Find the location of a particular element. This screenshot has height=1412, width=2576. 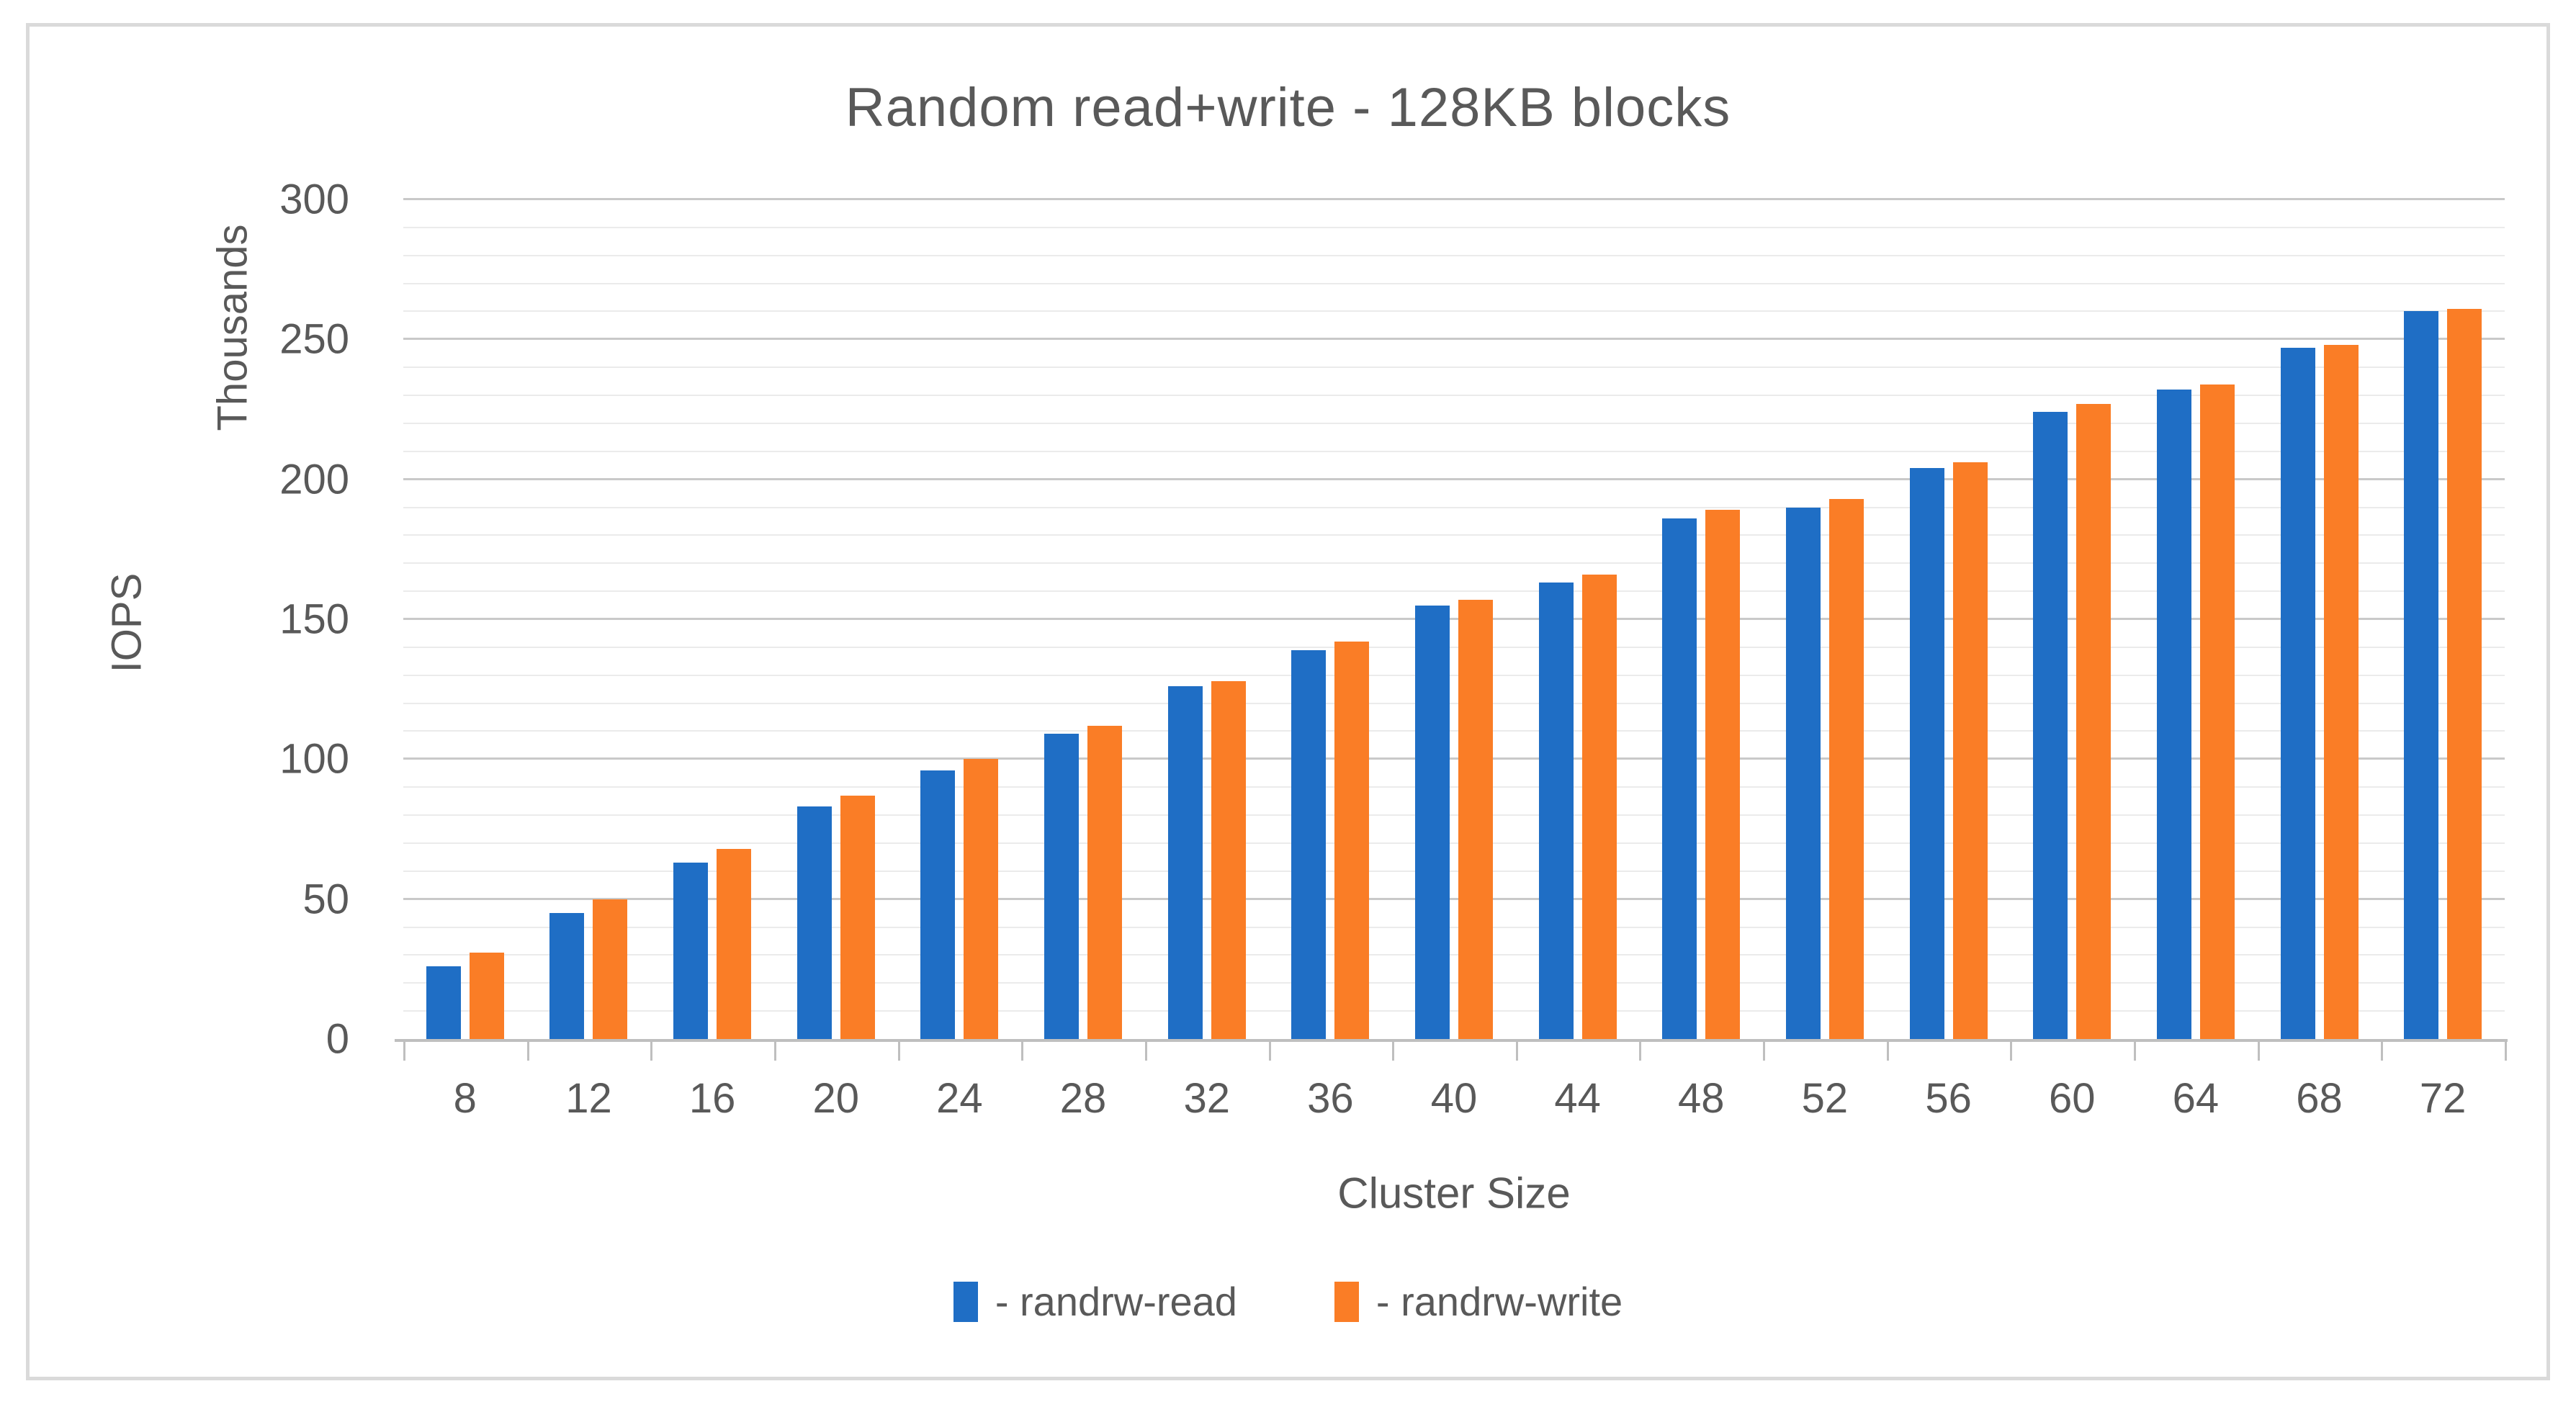

x-tick-label-24: 24 is located at coordinates (959, 1098).